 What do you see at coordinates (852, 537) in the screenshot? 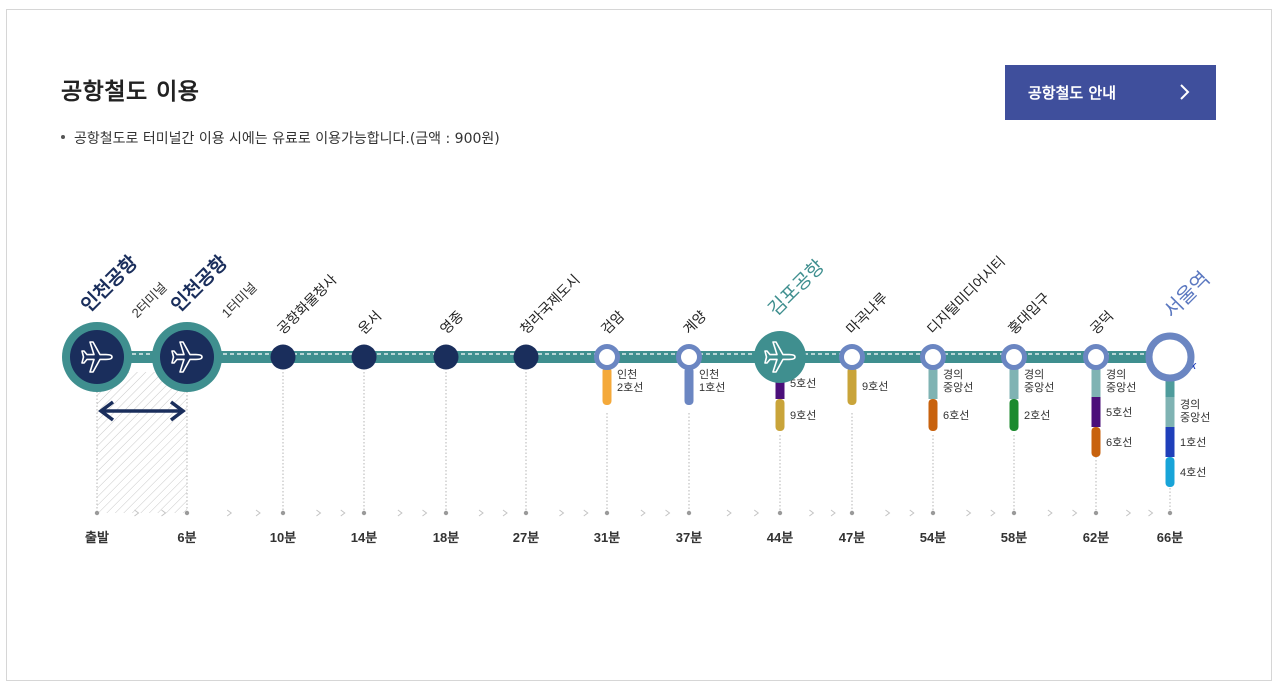
I see `travel-time-label: 47분` at bounding box center [852, 537].